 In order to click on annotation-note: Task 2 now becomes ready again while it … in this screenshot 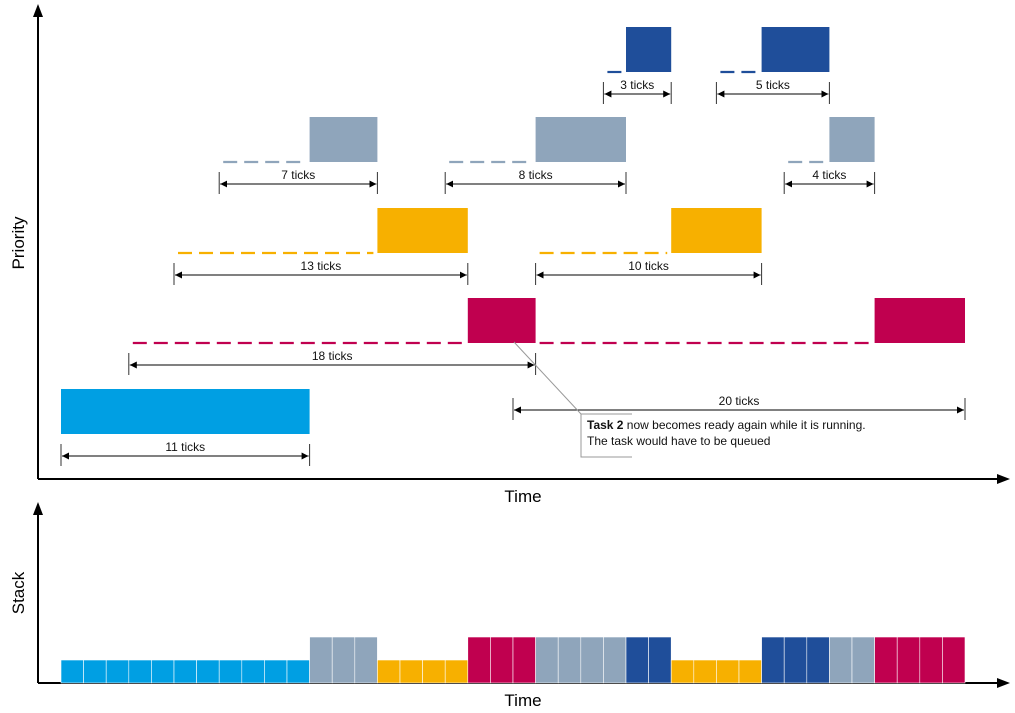, I will do `click(747, 433)`.